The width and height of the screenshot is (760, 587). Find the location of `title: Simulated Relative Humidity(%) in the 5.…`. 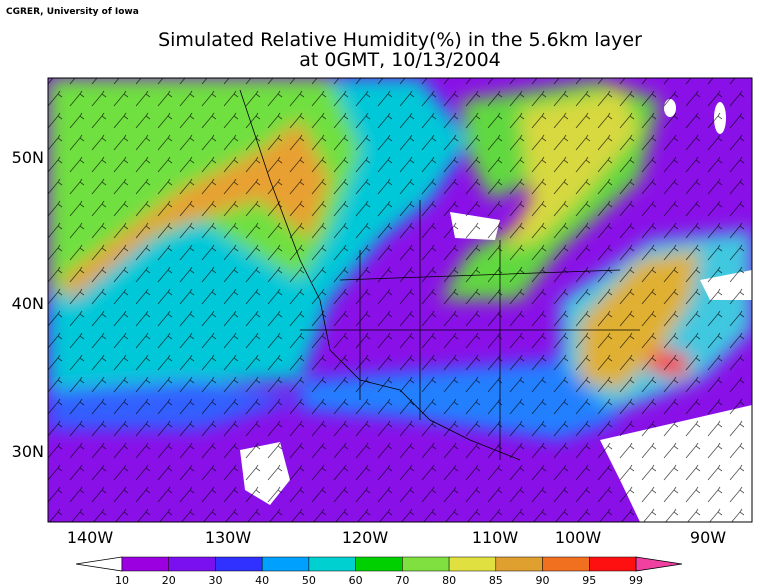

title: Simulated Relative Humidity(%) in the 5.… is located at coordinates (400, 40).